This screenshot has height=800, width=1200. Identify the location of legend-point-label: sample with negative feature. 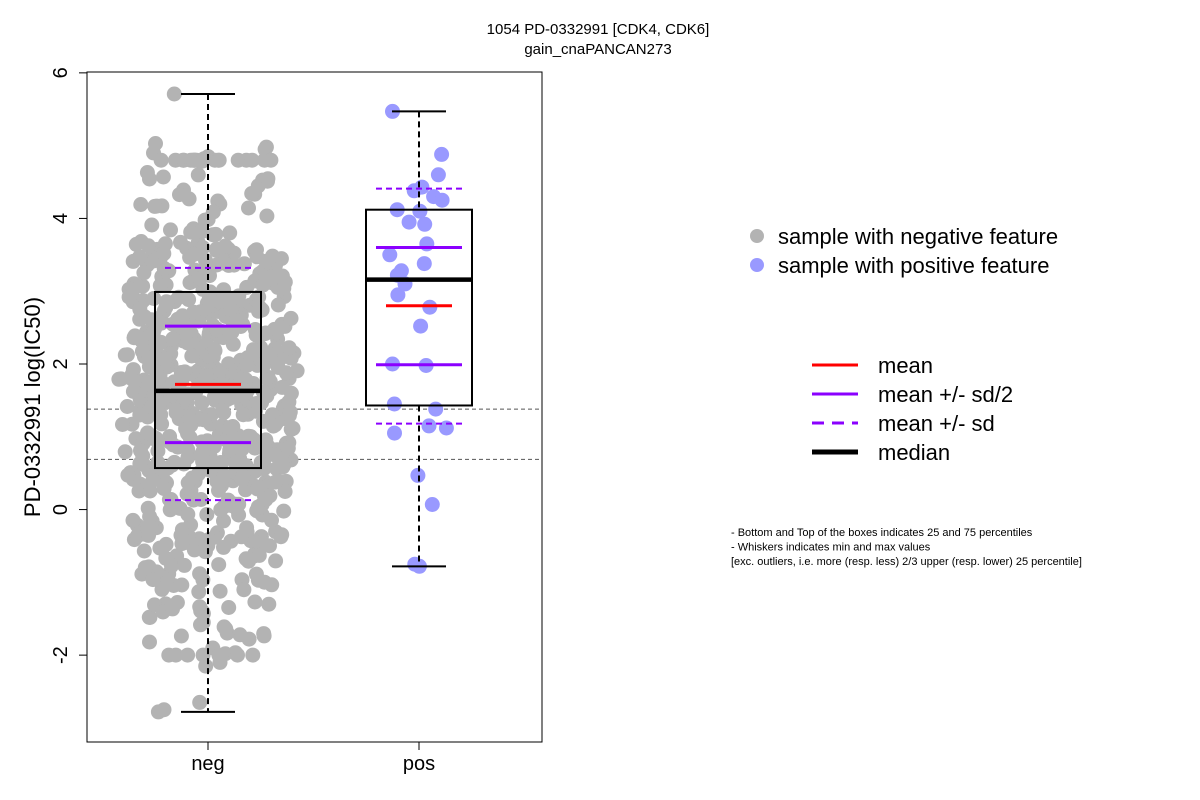
(918, 236).